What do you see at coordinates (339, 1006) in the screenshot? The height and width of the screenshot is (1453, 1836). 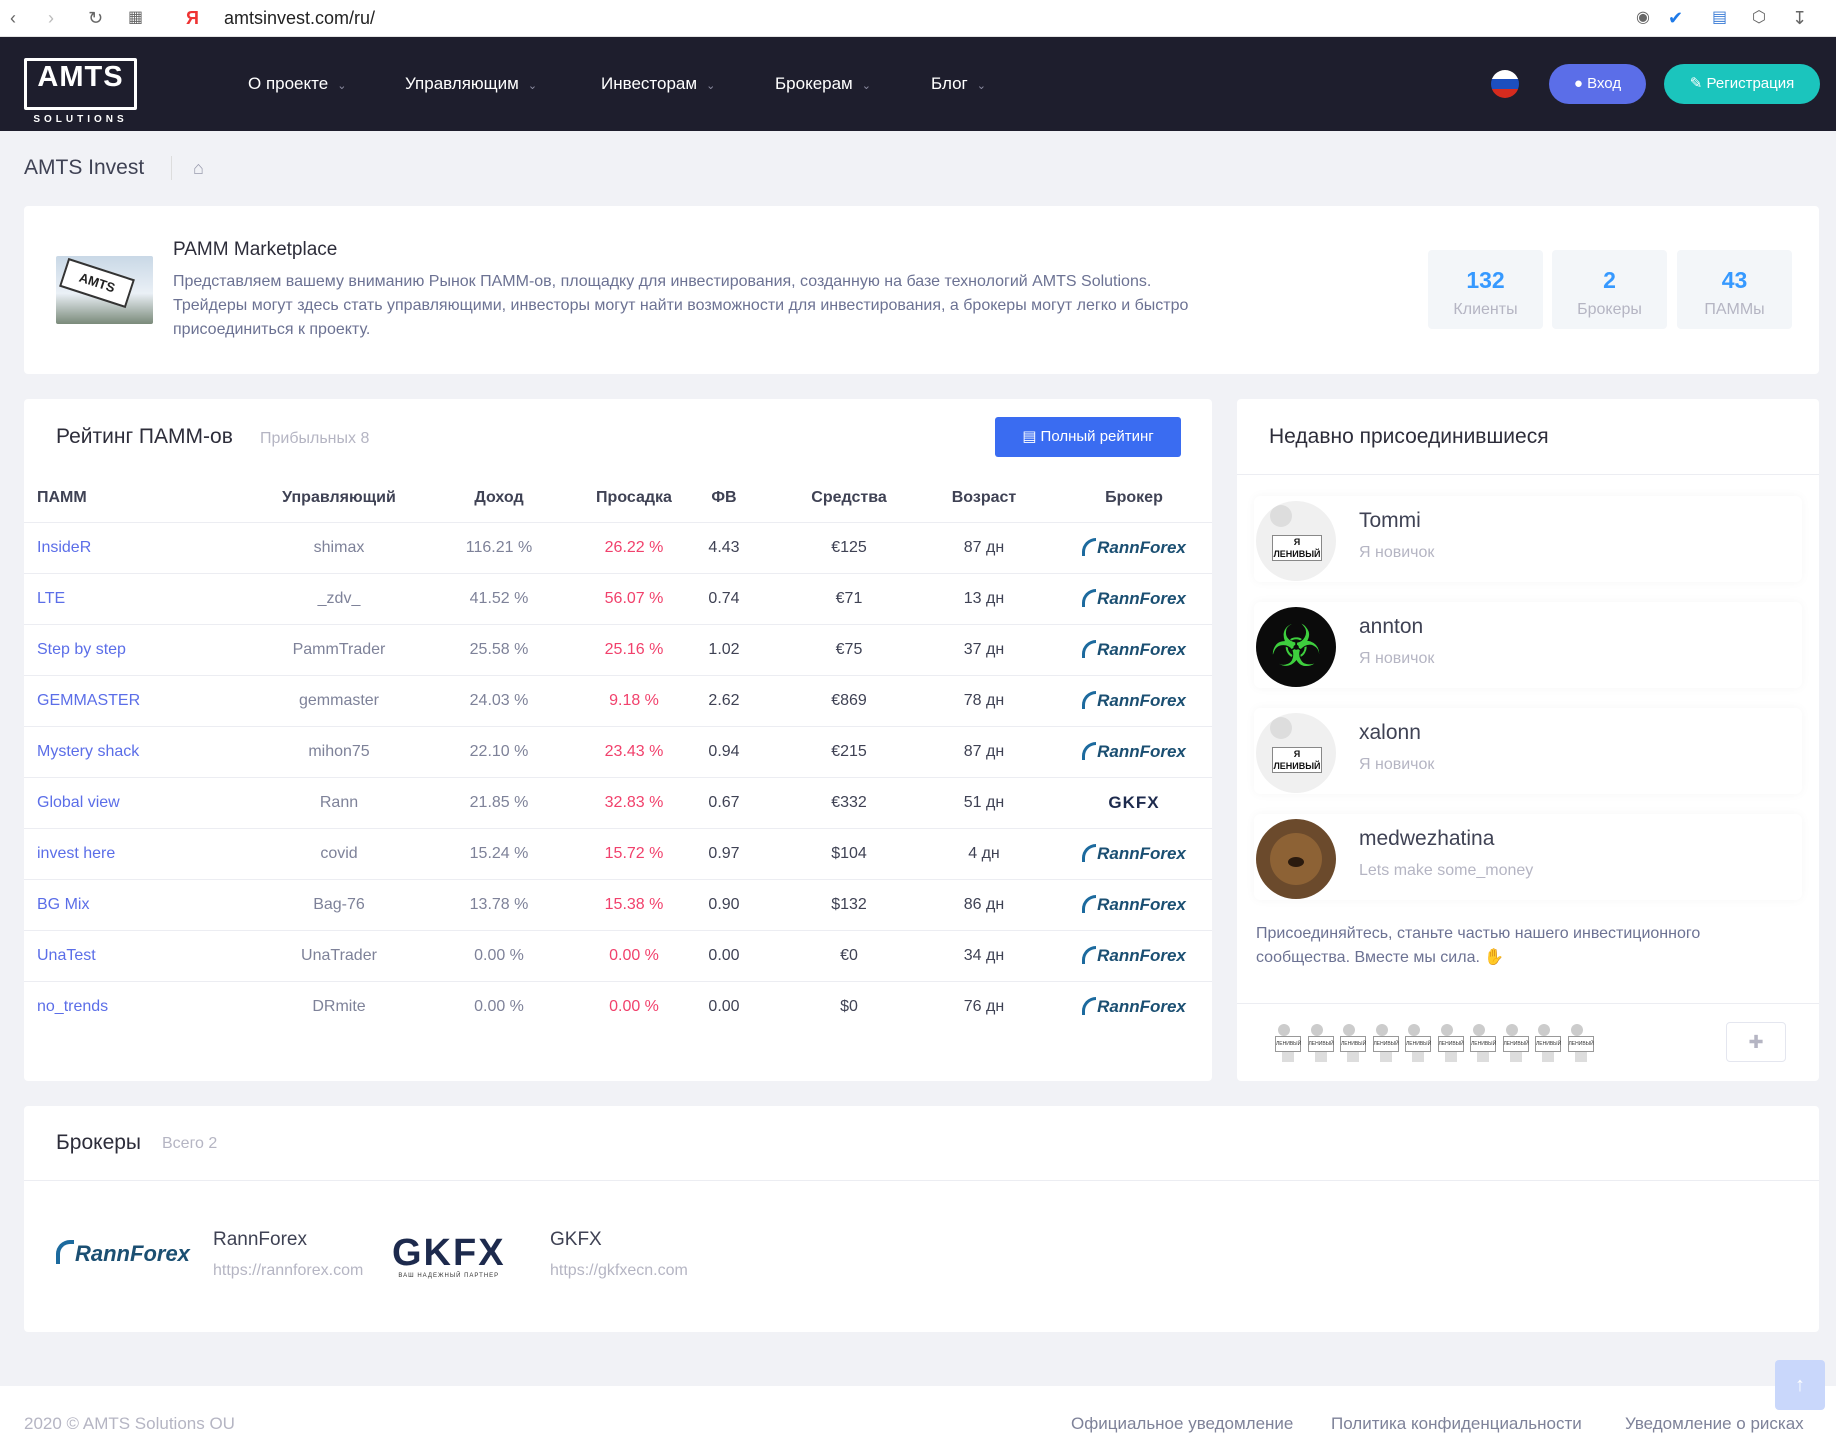 I see `manager-link: DRmite` at bounding box center [339, 1006].